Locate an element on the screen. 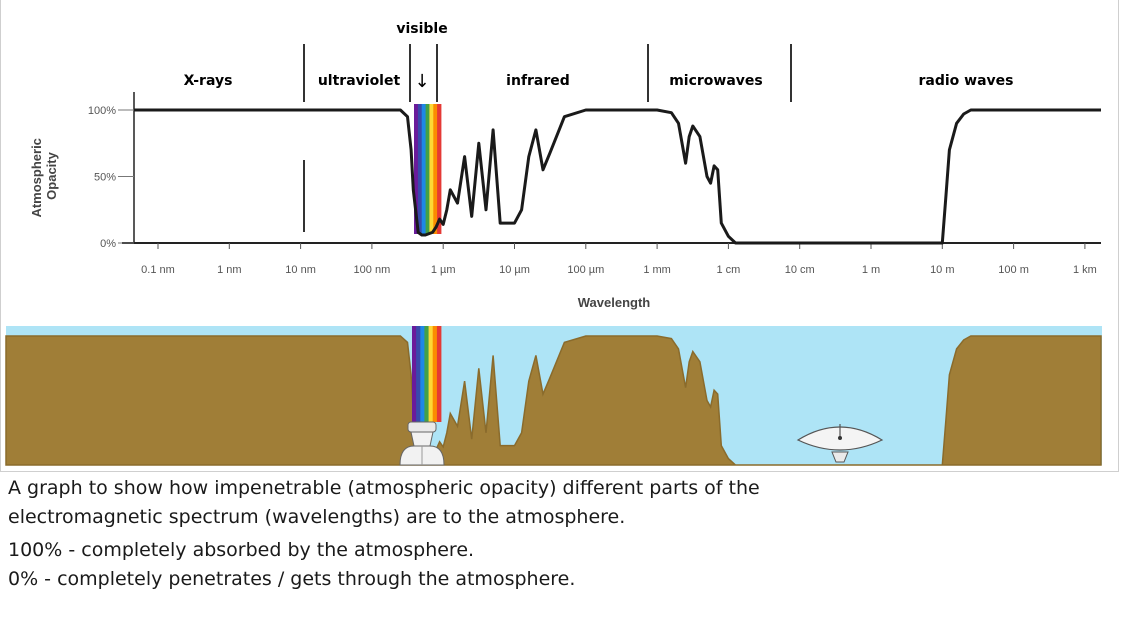 The width and height of the screenshot is (1121, 626). y-axis-title-line2: Opacity is located at coordinates (51, 175).